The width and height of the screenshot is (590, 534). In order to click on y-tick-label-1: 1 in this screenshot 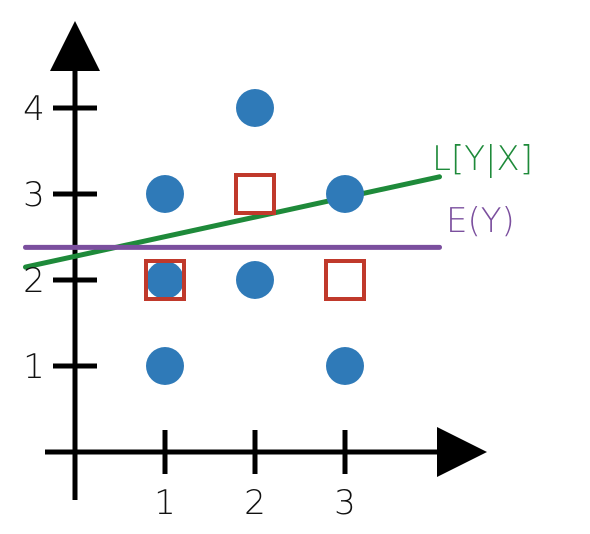, I will do `click(34, 367)`.